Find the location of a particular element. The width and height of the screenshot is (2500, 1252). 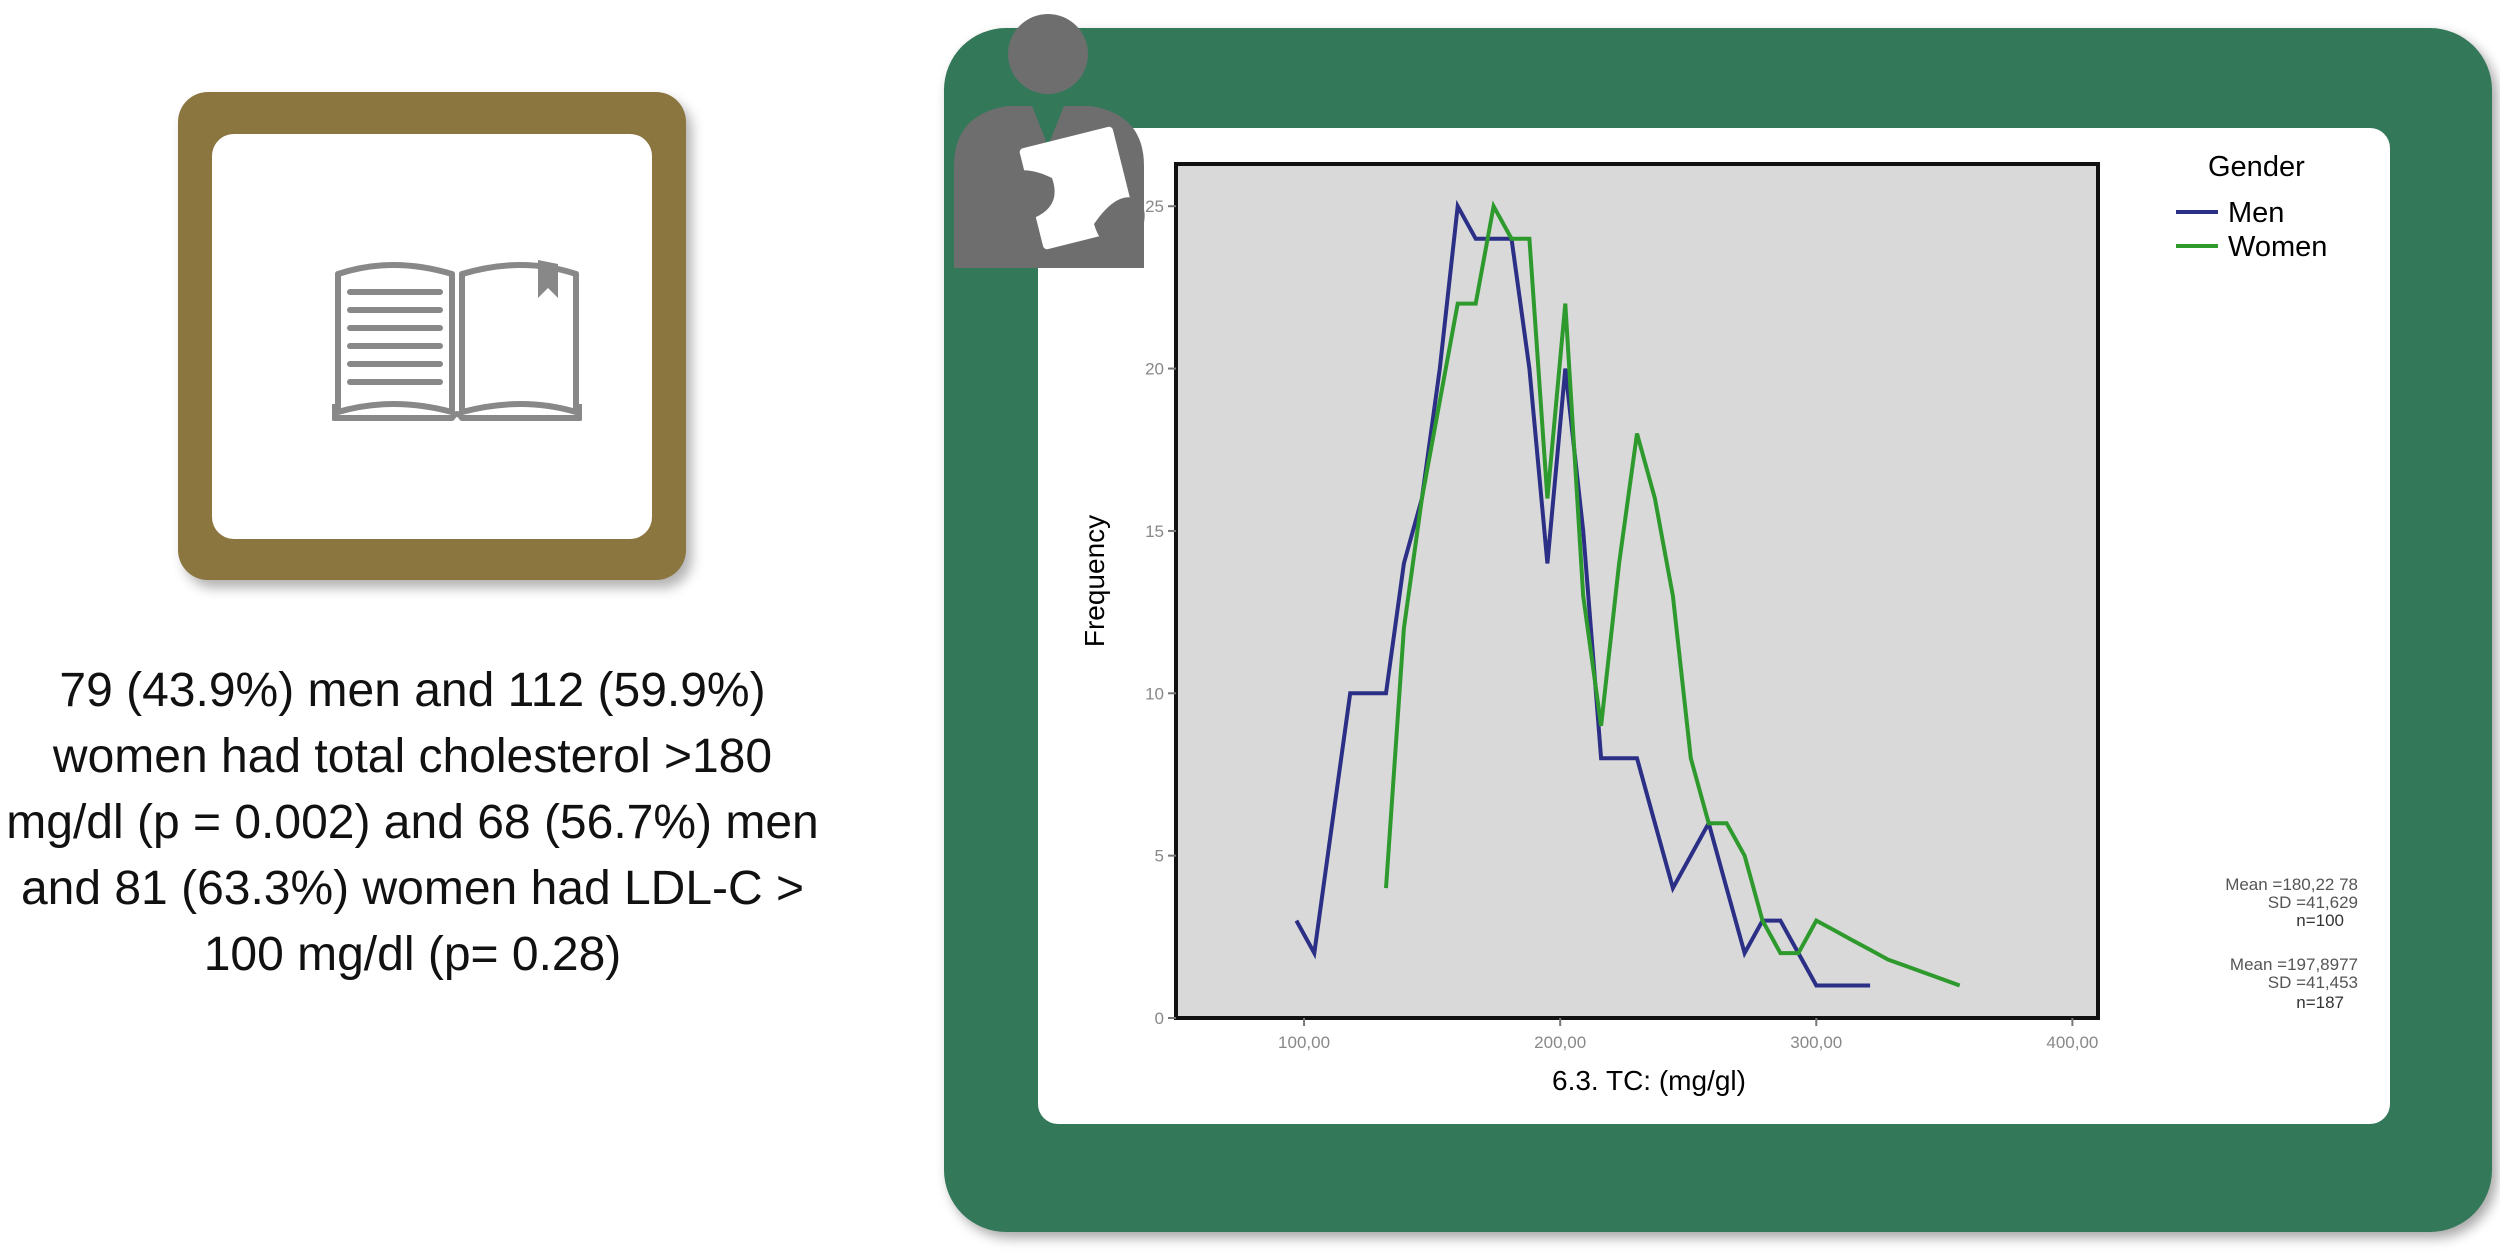

series-line-women is located at coordinates (1672, 594).